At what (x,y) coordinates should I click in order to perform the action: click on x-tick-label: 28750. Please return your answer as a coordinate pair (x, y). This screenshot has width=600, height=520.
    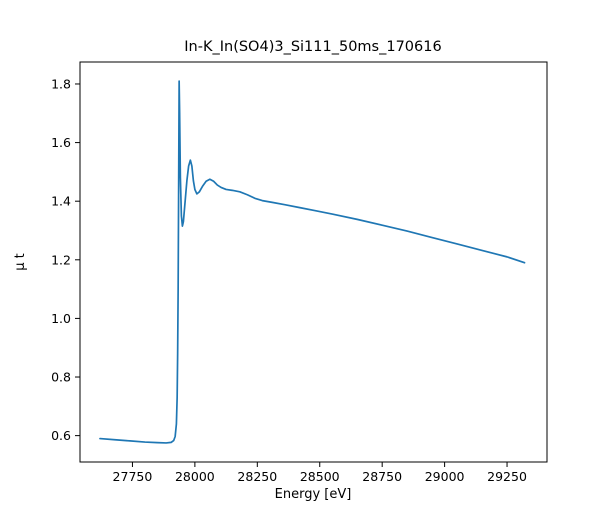
    Looking at the image, I should click on (382, 476).